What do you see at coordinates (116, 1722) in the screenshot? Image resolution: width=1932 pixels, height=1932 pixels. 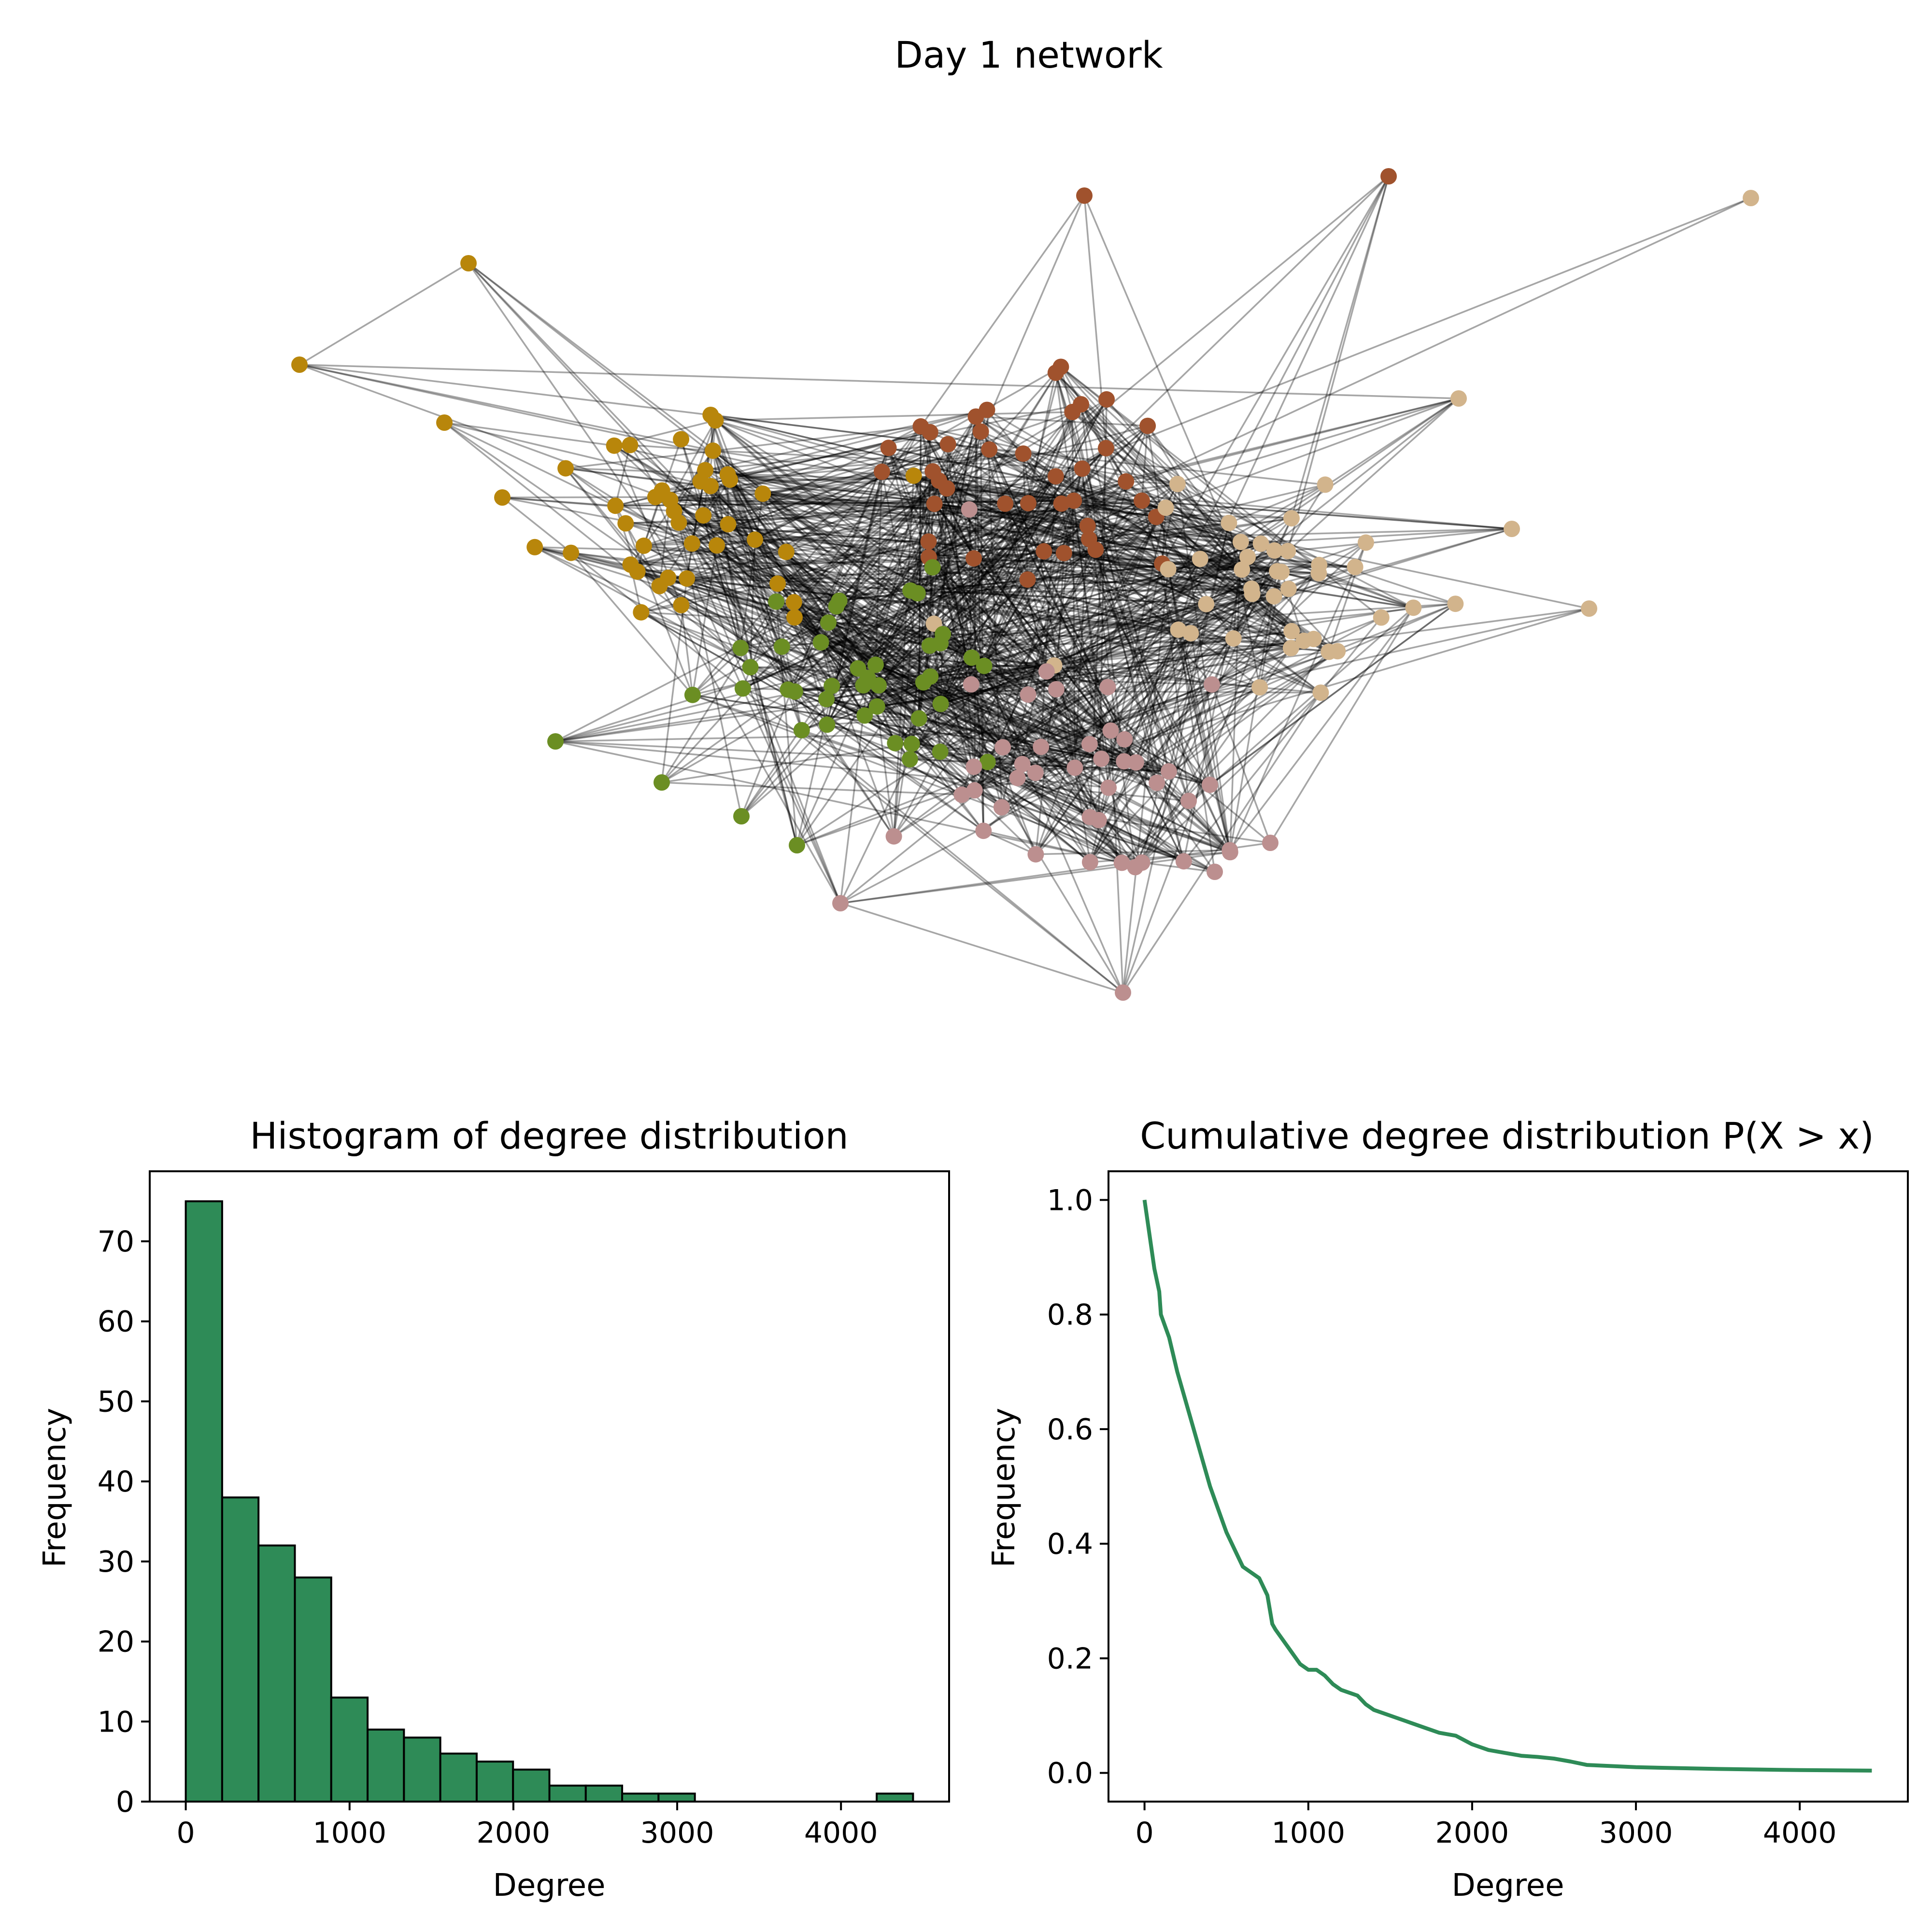 I see `histogram-y-tick-label: 10` at bounding box center [116, 1722].